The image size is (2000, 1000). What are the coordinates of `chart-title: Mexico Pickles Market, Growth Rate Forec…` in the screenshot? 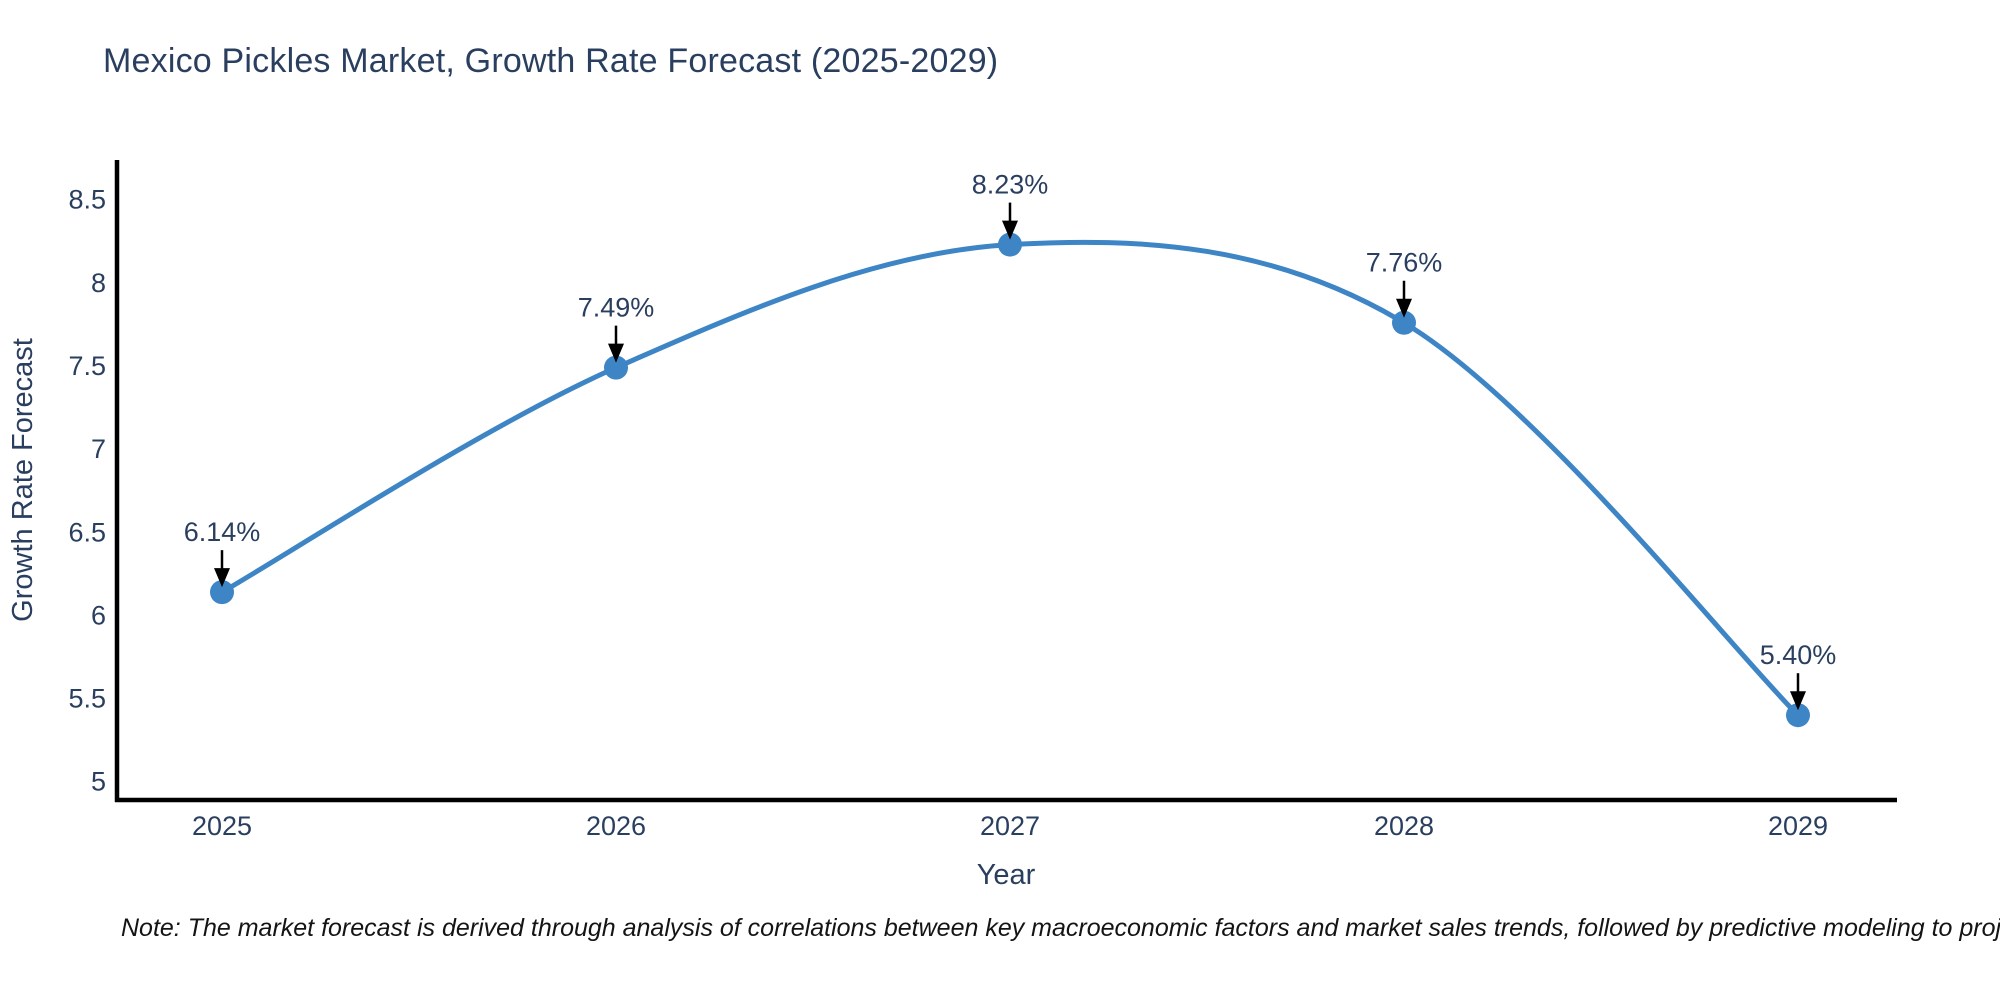 It's located at (551, 61).